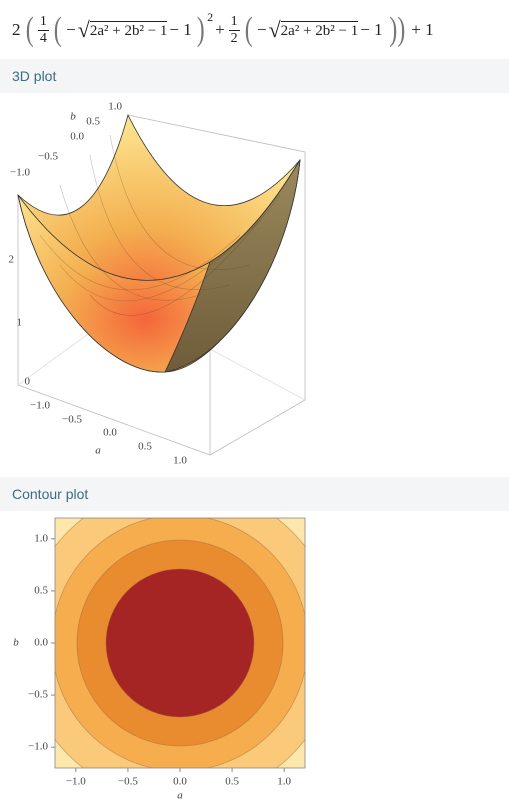 This screenshot has width=509, height=800. What do you see at coordinates (20, 173) in the screenshot?
I see `b-tick-label: −1.0` at bounding box center [20, 173].